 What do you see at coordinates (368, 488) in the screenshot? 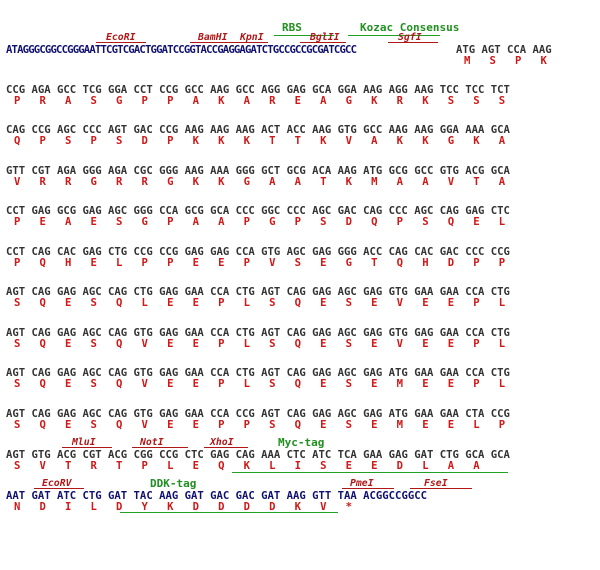
I see `pmei-underline` at bounding box center [368, 488].